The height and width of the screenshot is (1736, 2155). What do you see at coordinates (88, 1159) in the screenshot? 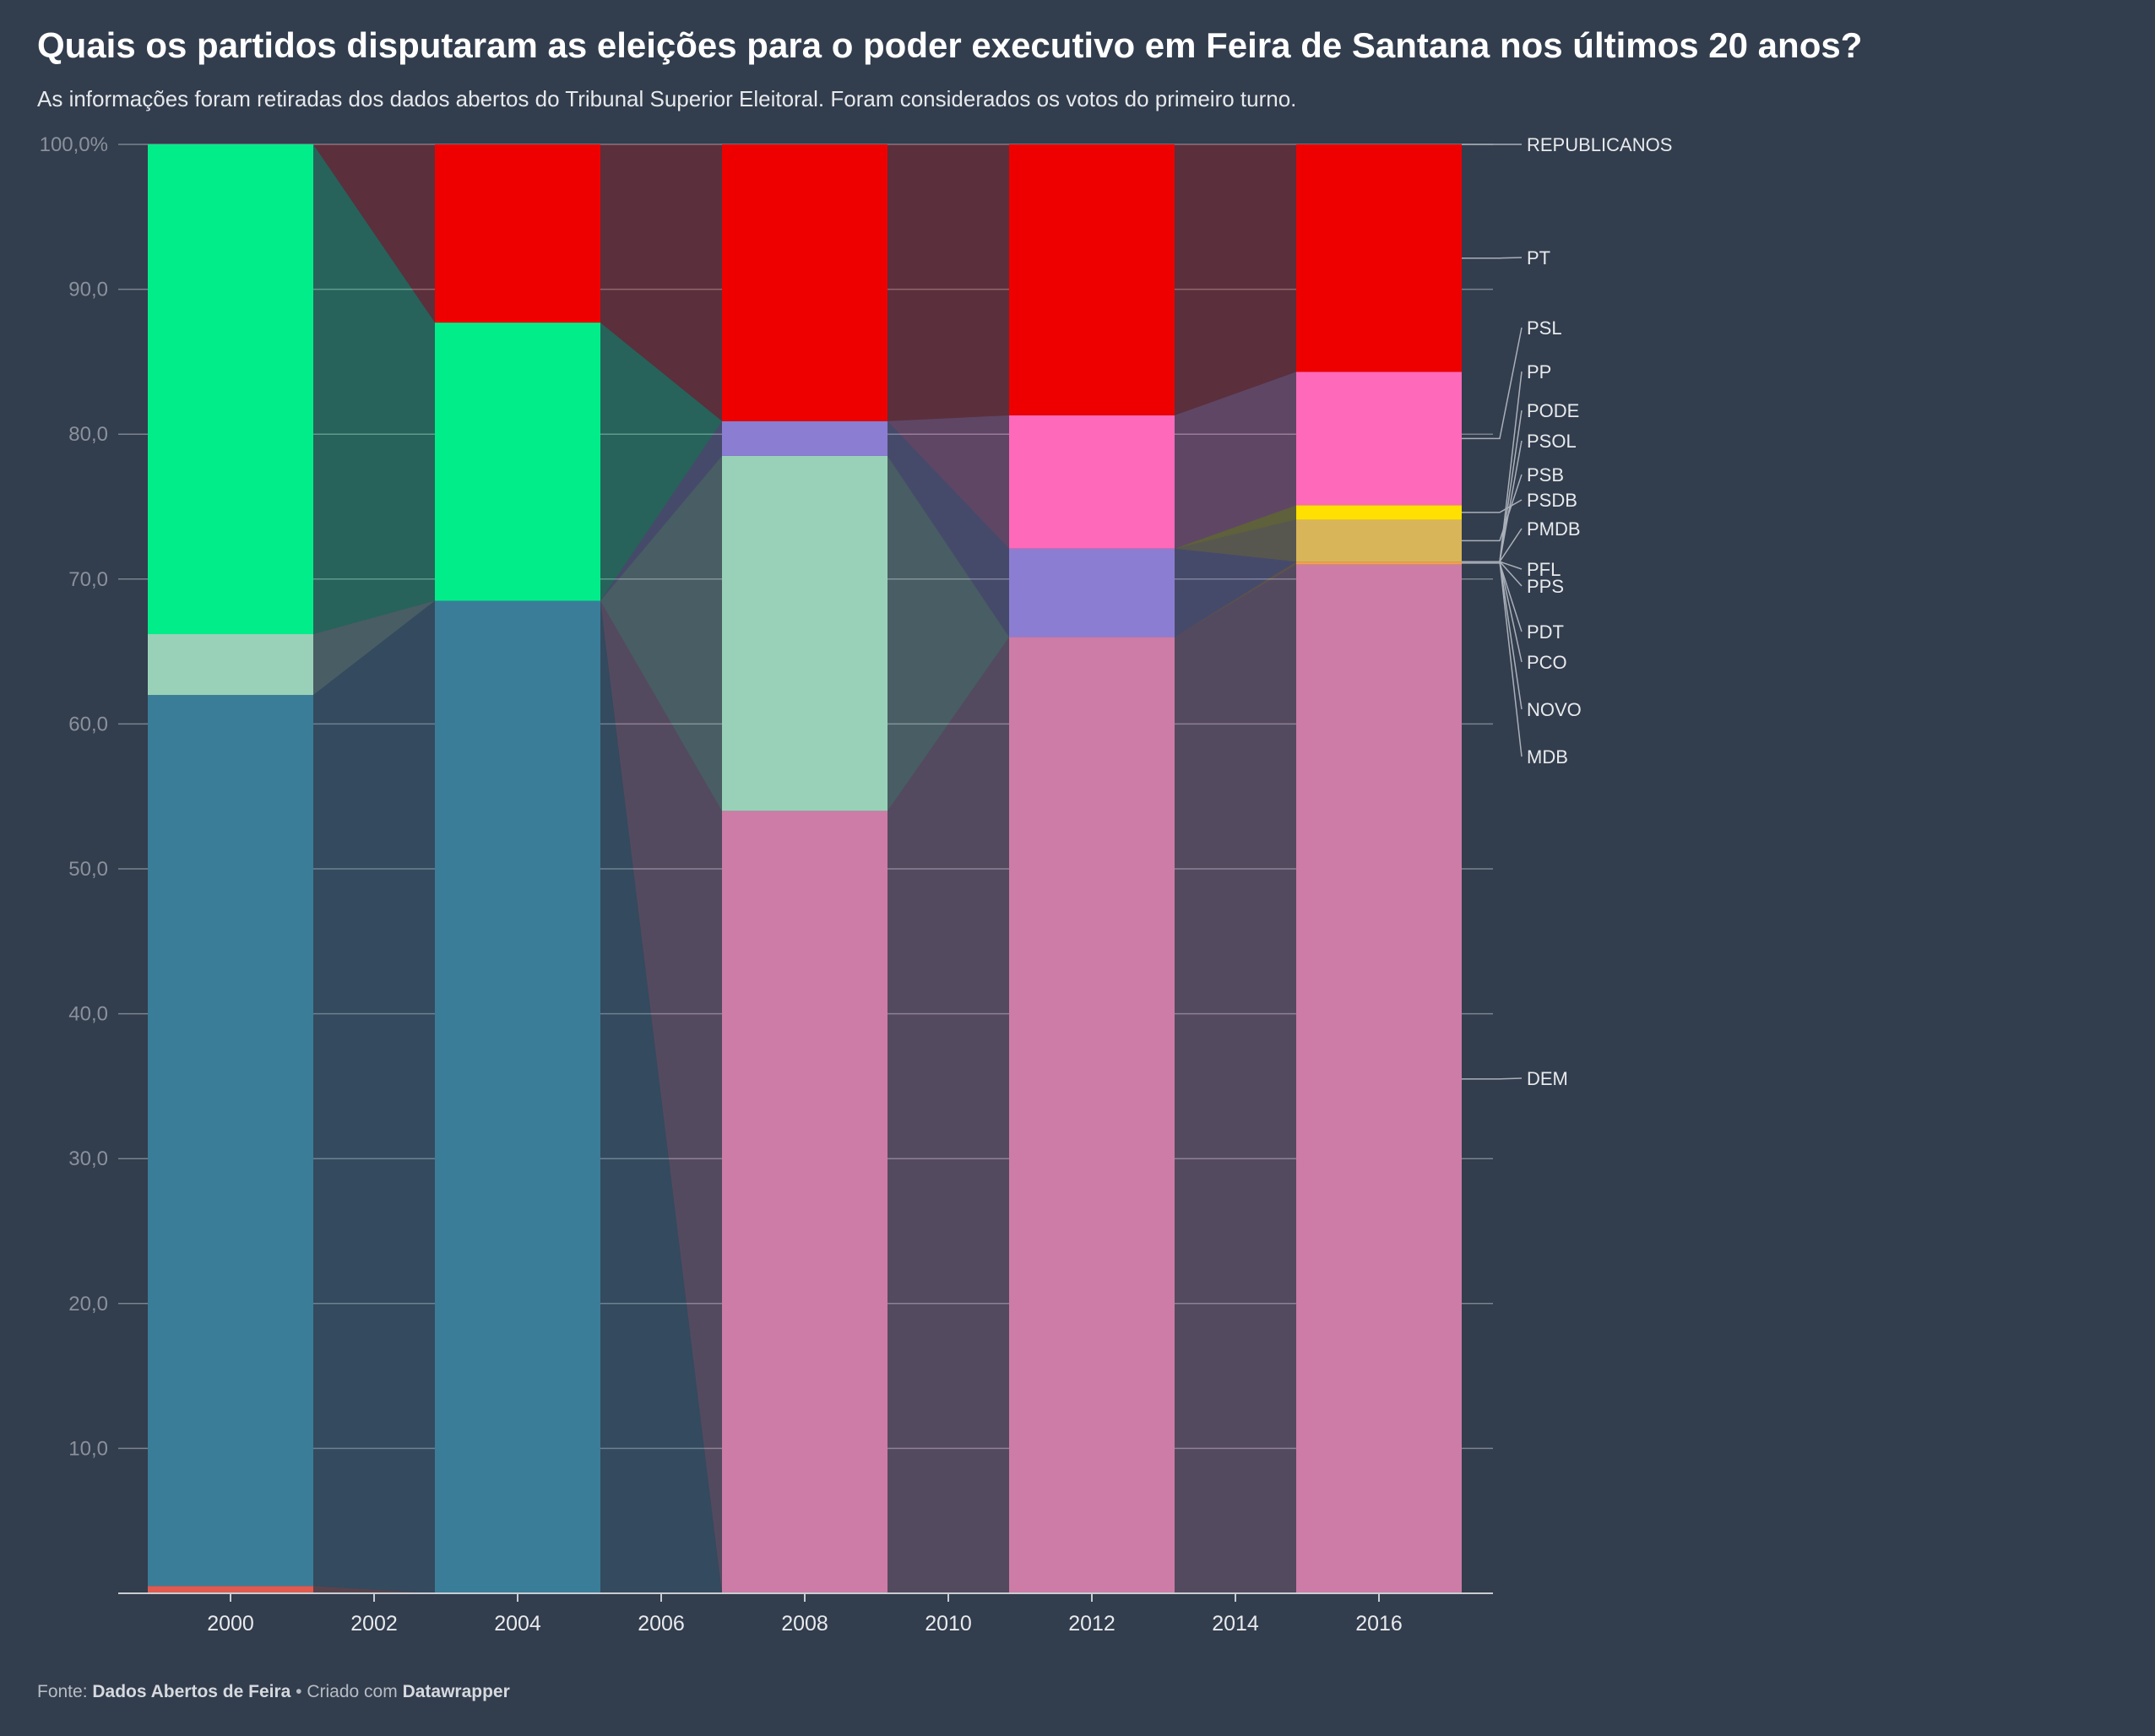
I see `y-tick-label: 30,0` at bounding box center [88, 1159].